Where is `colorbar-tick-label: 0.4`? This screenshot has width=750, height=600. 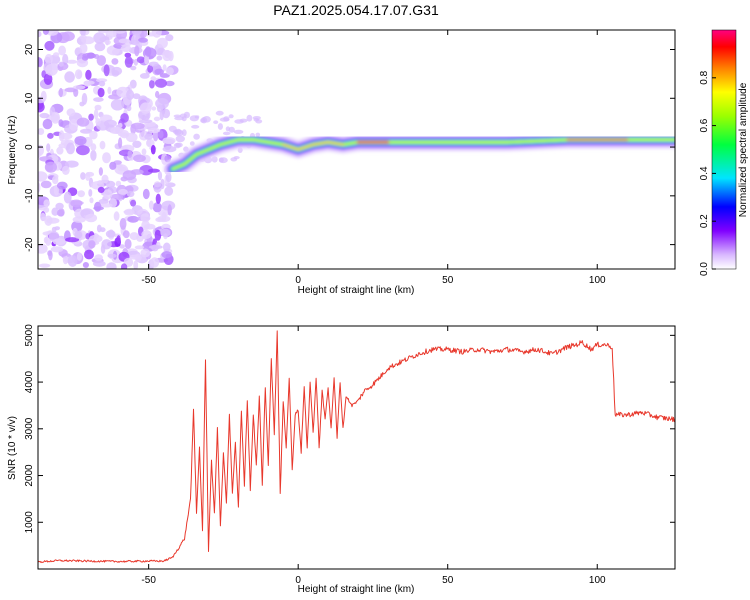
colorbar-tick-label: 0.4 is located at coordinates (704, 173).